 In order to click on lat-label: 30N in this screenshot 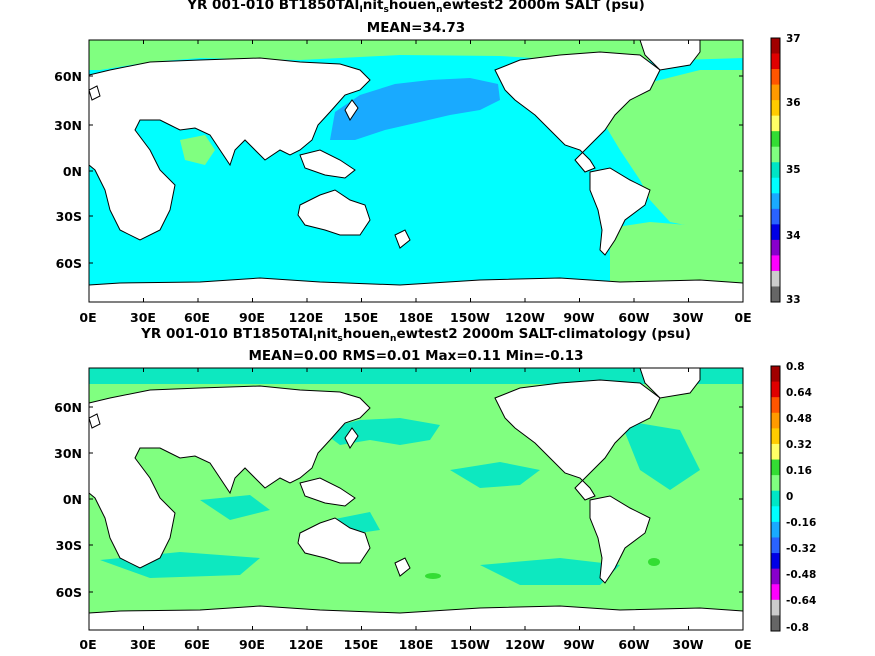, I will do `click(68, 125)`.